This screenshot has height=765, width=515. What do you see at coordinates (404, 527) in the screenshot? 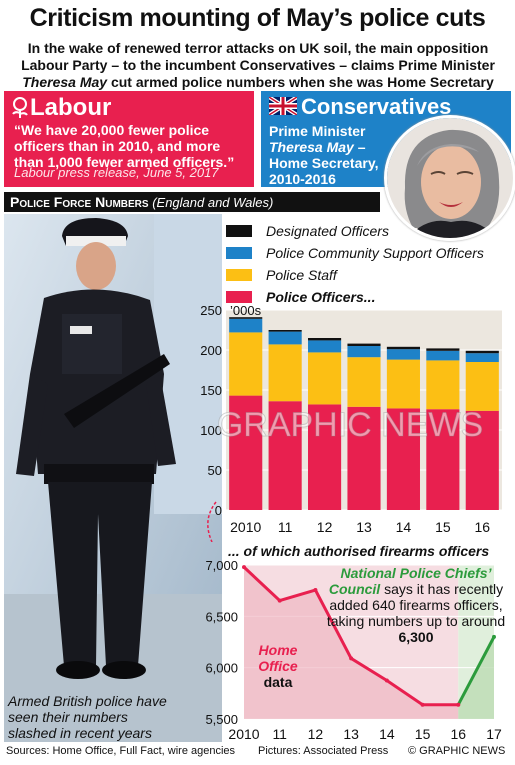
I see `x-tick-label: 14` at bounding box center [404, 527].